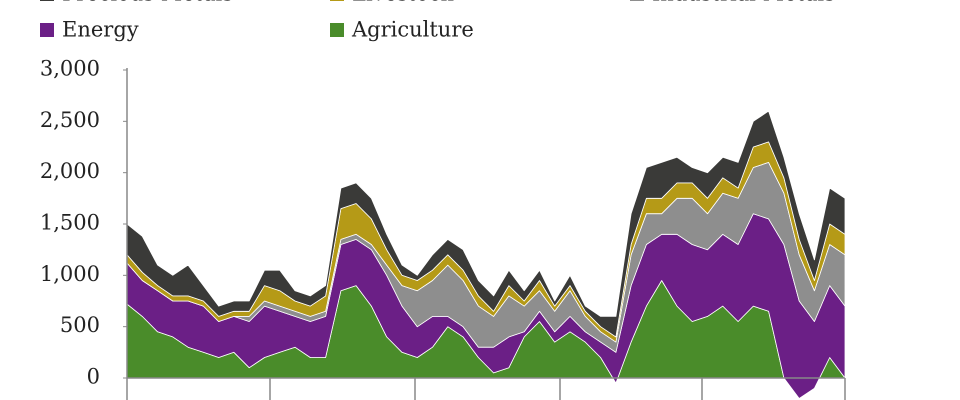  I want to click on y-tick-label: 2,000, so click(70, 171).